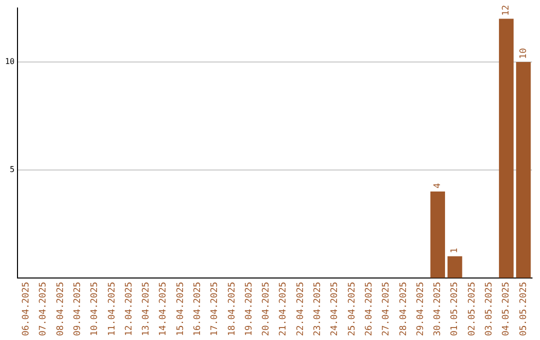 This screenshot has height=340, width=540. I want to click on x-tick-label: 11.04.2025, so click(112, 309).